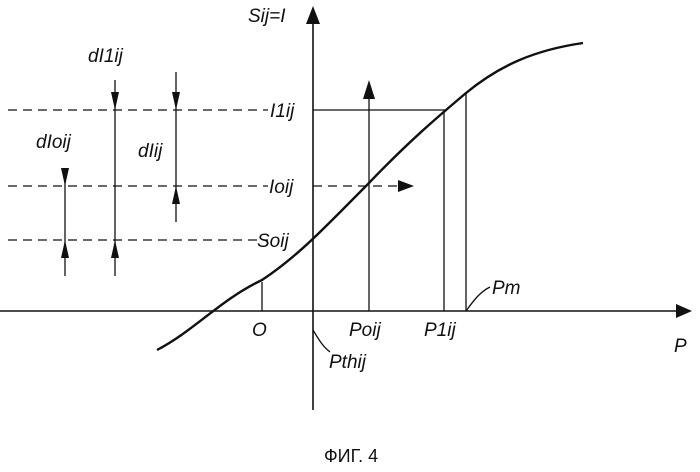 The image size is (700, 472). I want to click on label-Soij: Soij, so click(273, 241).